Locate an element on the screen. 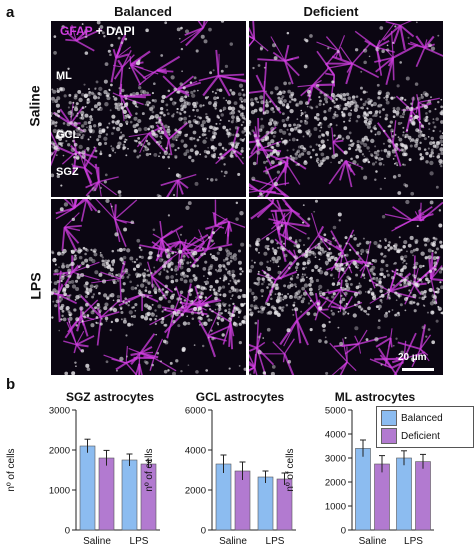  chart-title-gcl: GCL astrocytes is located at coordinates (240, 397).